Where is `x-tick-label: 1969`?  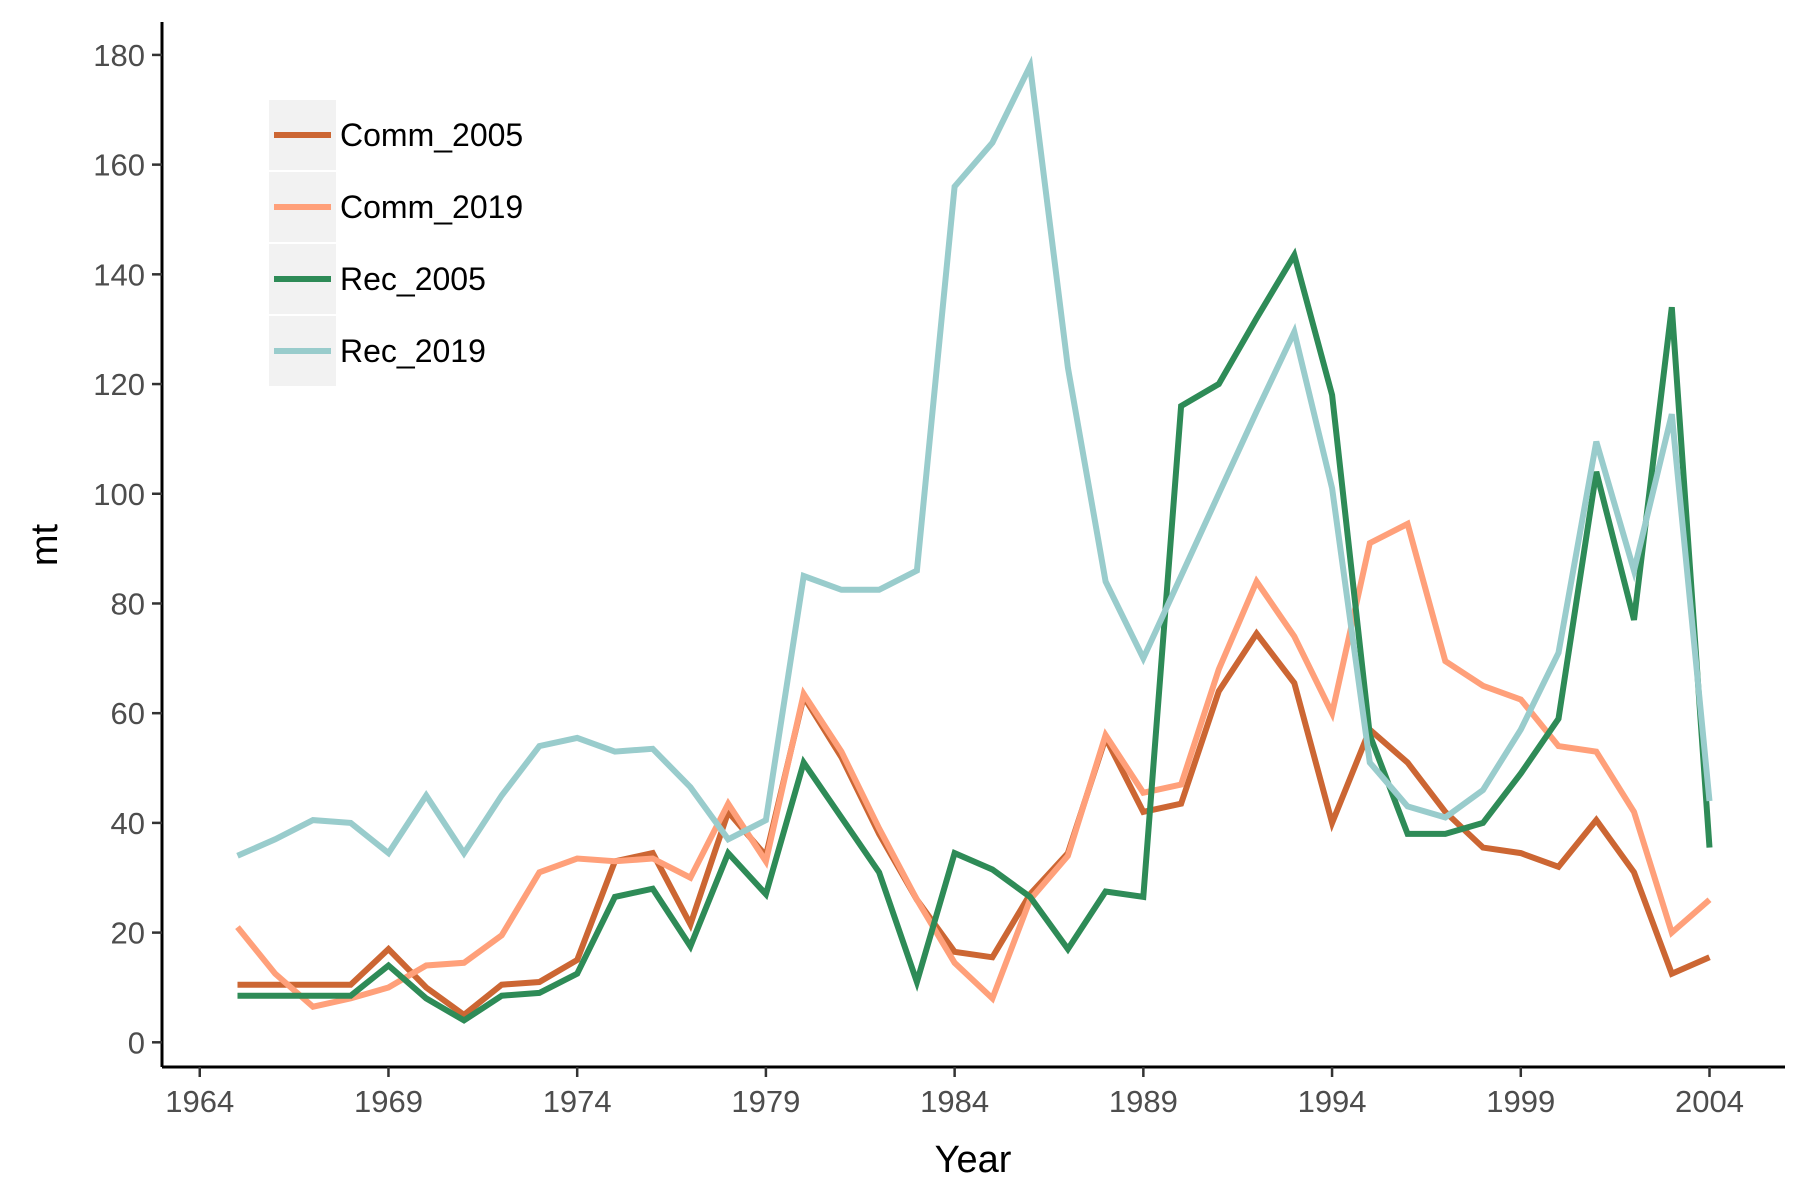
x-tick-label: 1969 is located at coordinates (388, 1101).